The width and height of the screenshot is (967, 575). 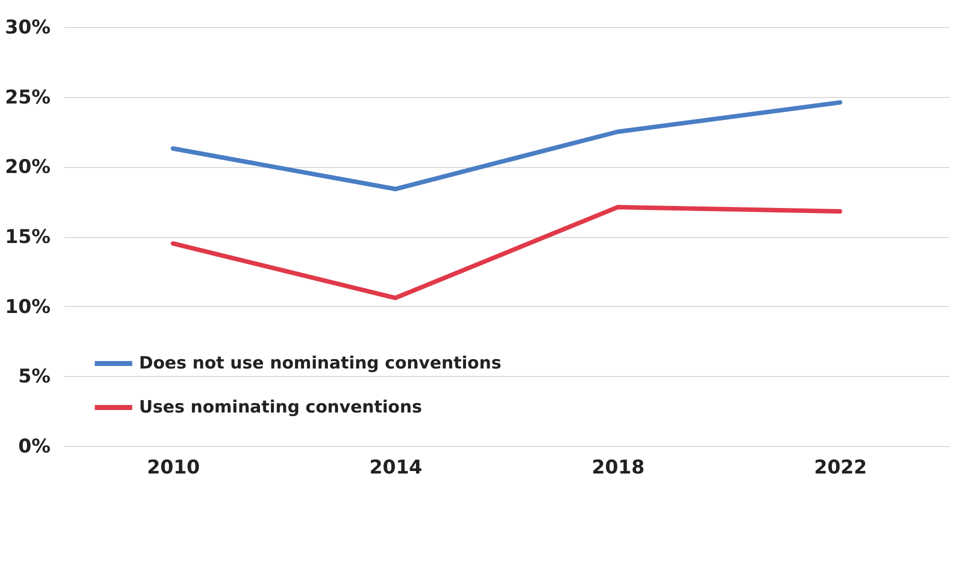 What do you see at coordinates (618, 467) in the screenshot?
I see `x-tick-label: 2018` at bounding box center [618, 467].